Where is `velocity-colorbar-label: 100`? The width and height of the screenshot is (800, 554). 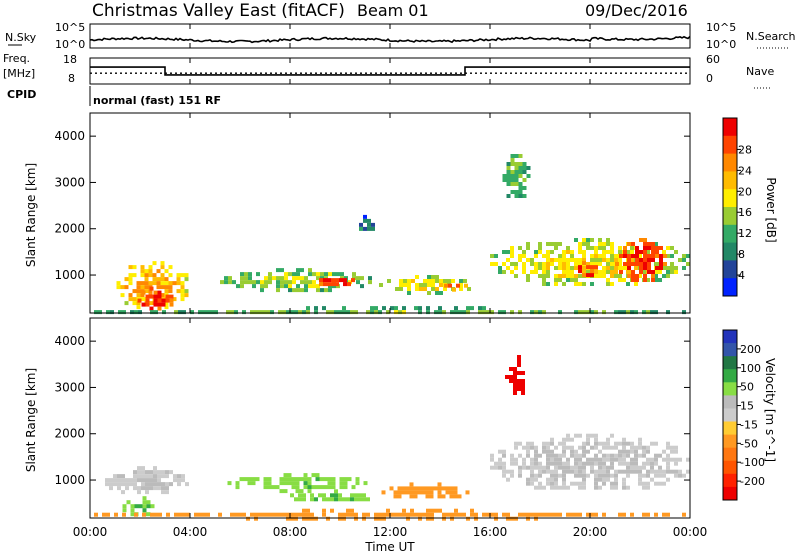
velocity-colorbar-label: 100 is located at coordinates (750, 368).